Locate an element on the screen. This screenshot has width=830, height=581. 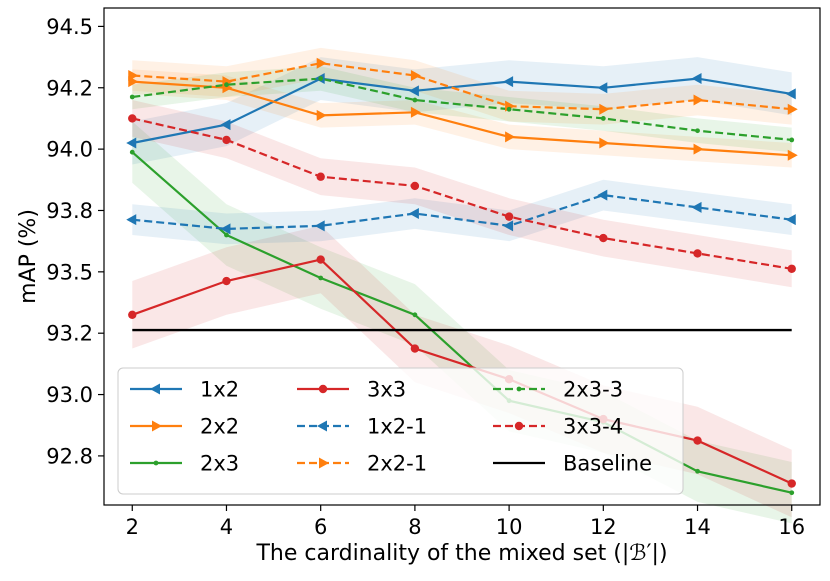
legend-item-2x2-1: 2x2-1 is located at coordinates (362, 464).